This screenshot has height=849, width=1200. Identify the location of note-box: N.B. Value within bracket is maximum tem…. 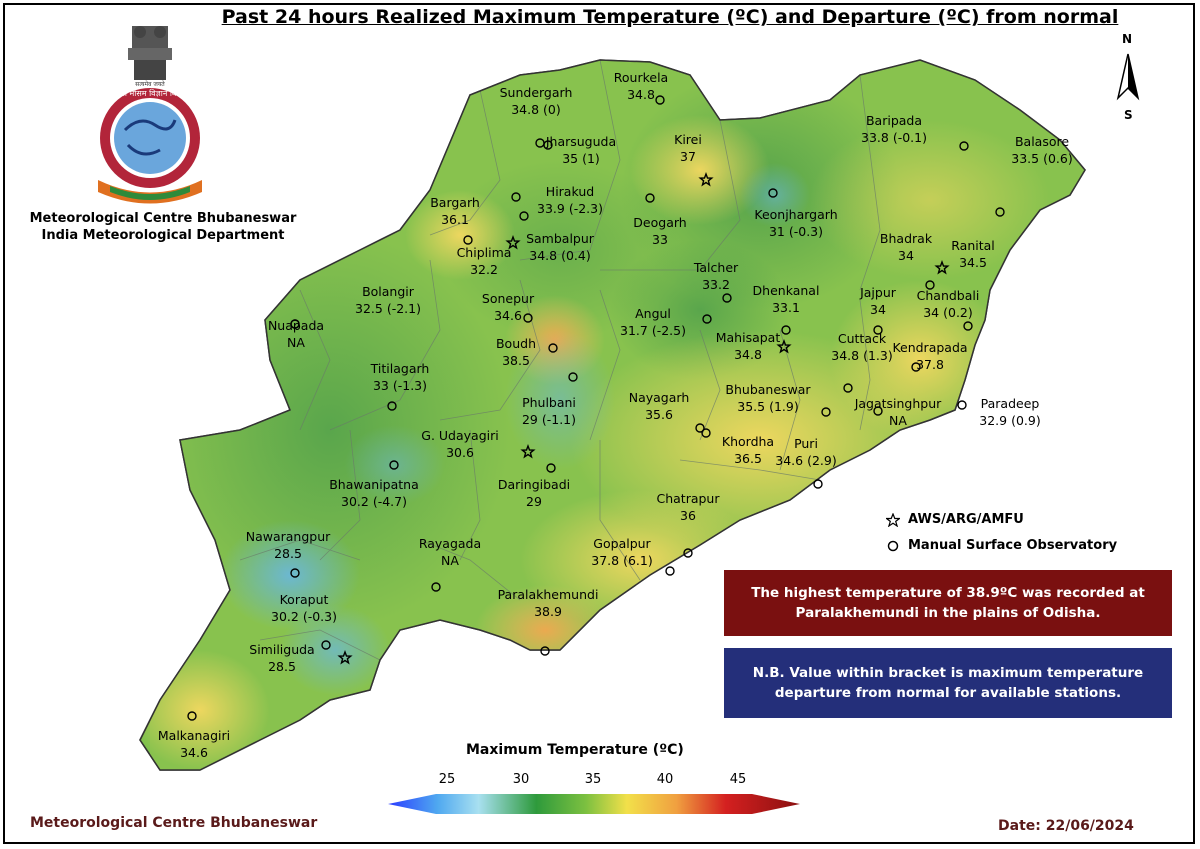
(948, 683).